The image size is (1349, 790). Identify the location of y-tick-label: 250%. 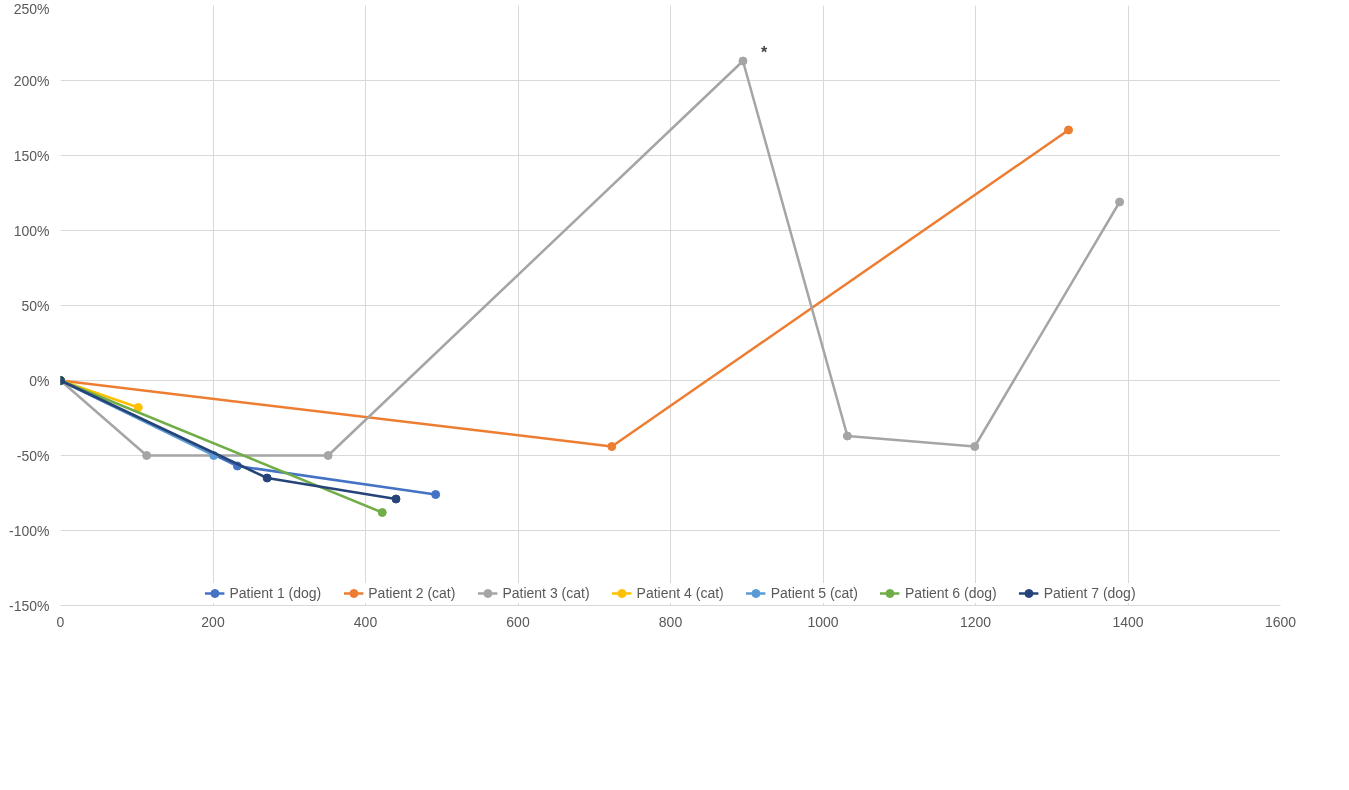
(31, 8).